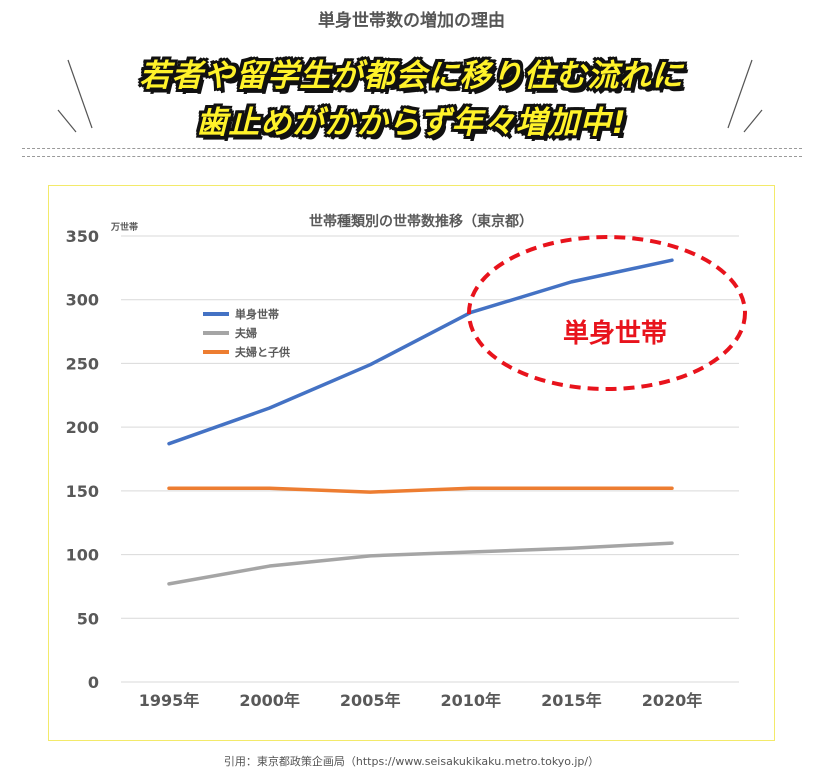  I want to click on x-tick-label: 2010年, so click(471, 700).